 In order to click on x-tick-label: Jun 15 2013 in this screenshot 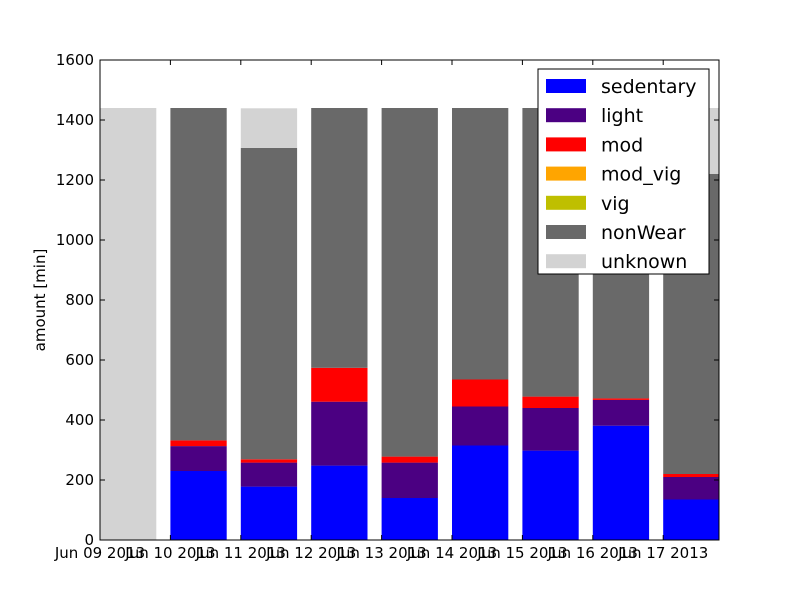, I will do `click(521, 553)`.